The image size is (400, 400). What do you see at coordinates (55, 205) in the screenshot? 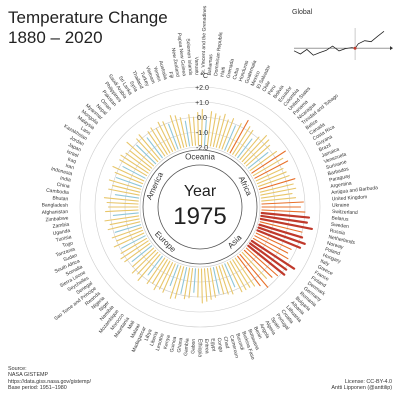
I see `country-label: Bangladesh` at bounding box center [55, 205].